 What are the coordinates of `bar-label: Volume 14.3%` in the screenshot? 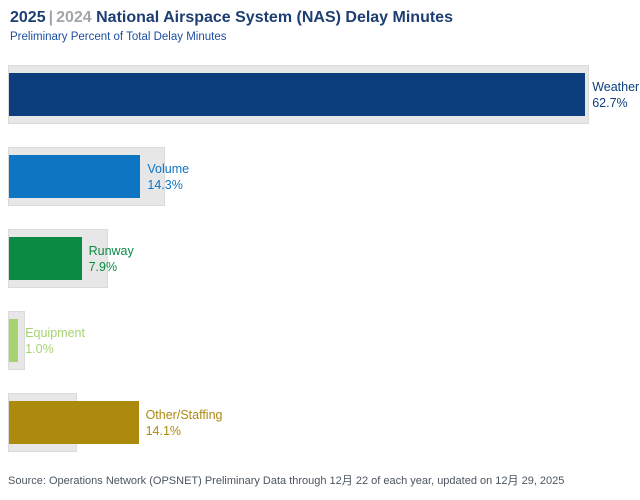 It's located at (168, 177).